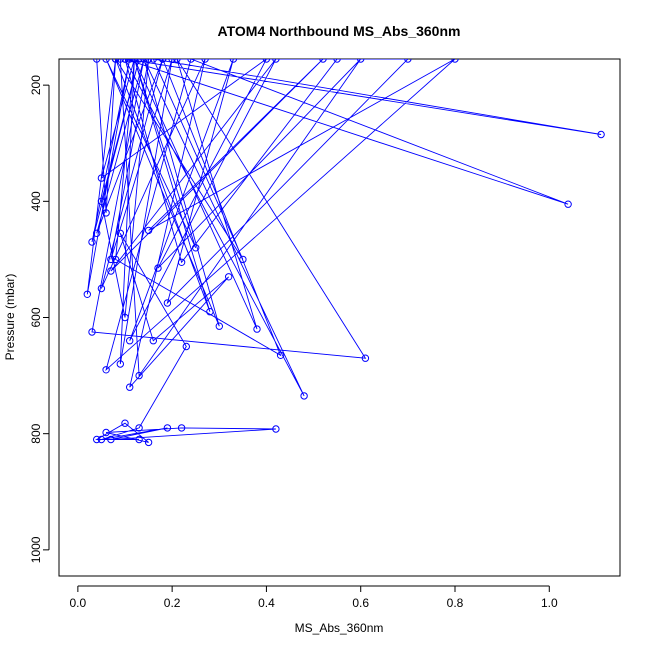 The image size is (650, 650). What do you see at coordinates (360, 603) in the screenshot?
I see `x-tick-label: 0.6` at bounding box center [360, 603].